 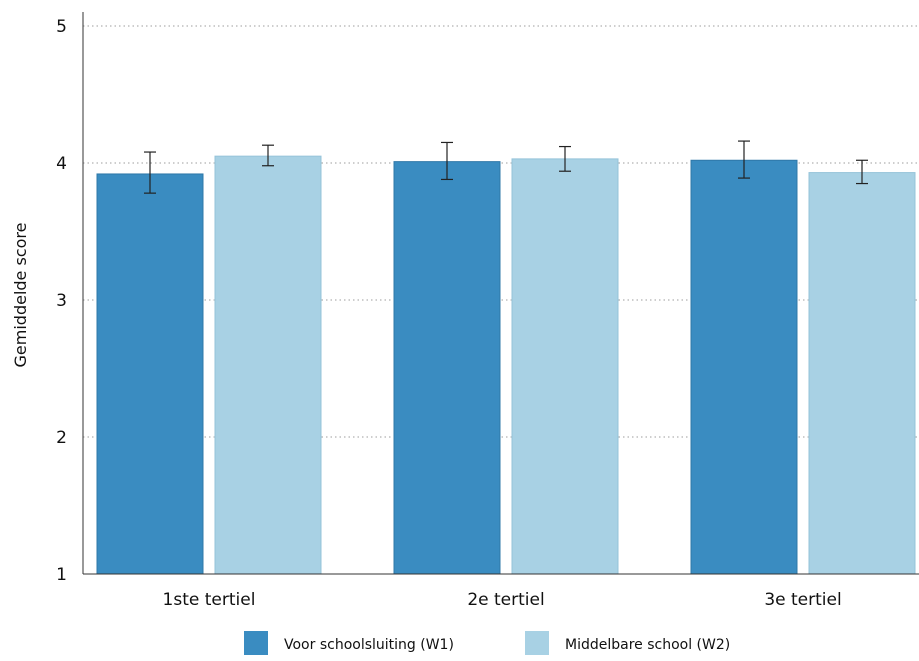 I want to click on legend-label: Middelbare school (W2), so click(x=647, y=645).